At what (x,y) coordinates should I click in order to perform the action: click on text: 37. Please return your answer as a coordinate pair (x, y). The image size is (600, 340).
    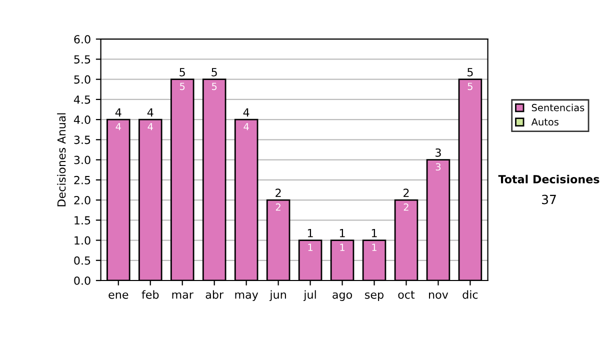
    Looking at the image, I should click on (549, 199).